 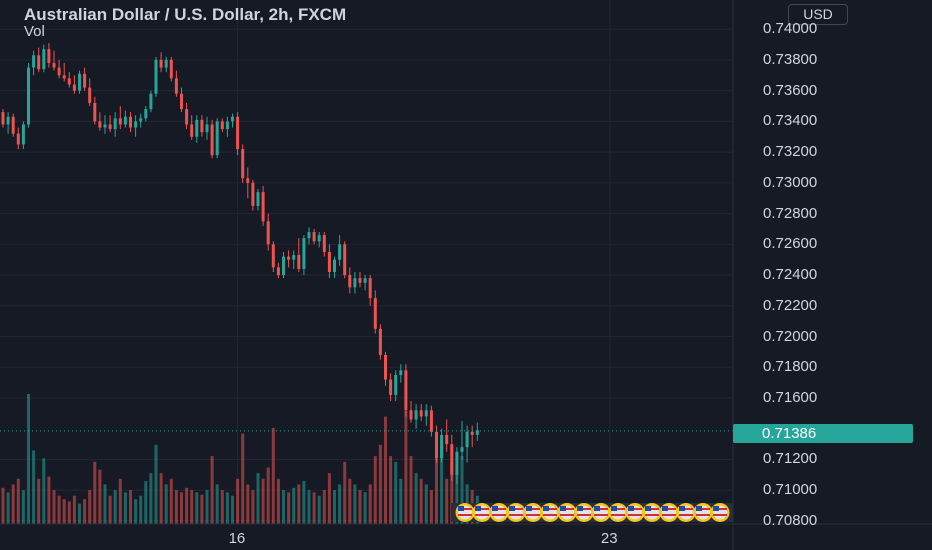 I want to click on price-tick-label: 0.73200, so click(x=790, y=152).